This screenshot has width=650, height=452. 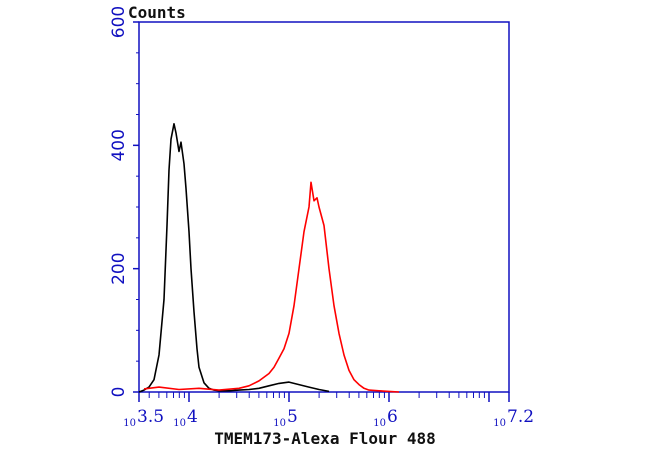 I want to click on x-tick-label: 10 4, so click(x=185, y=418).